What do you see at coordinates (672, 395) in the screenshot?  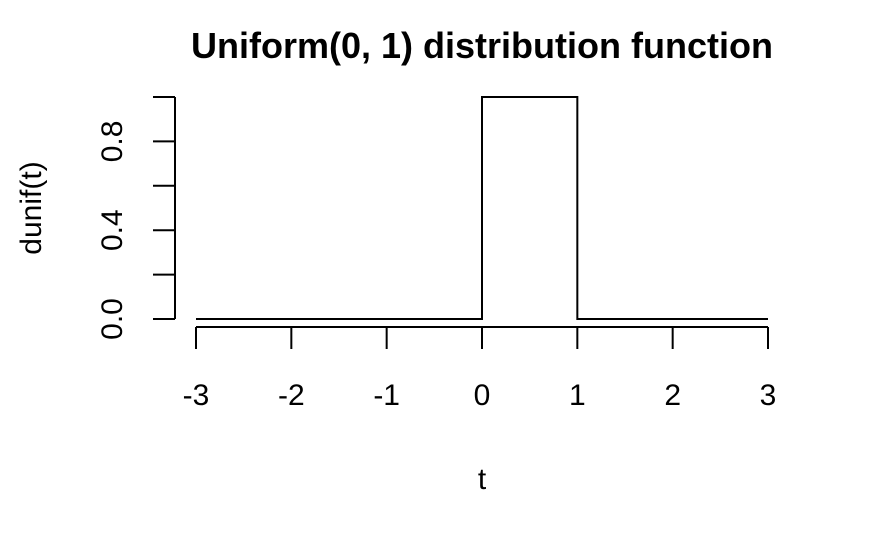 I see `x-tick-label: 2` at bounding box center [672, 395].